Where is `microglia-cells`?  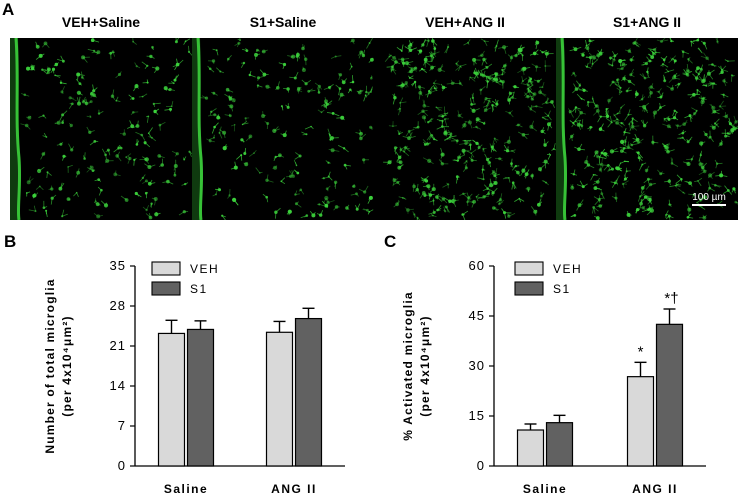
microglia-cells is located at coordinates (653, 129).